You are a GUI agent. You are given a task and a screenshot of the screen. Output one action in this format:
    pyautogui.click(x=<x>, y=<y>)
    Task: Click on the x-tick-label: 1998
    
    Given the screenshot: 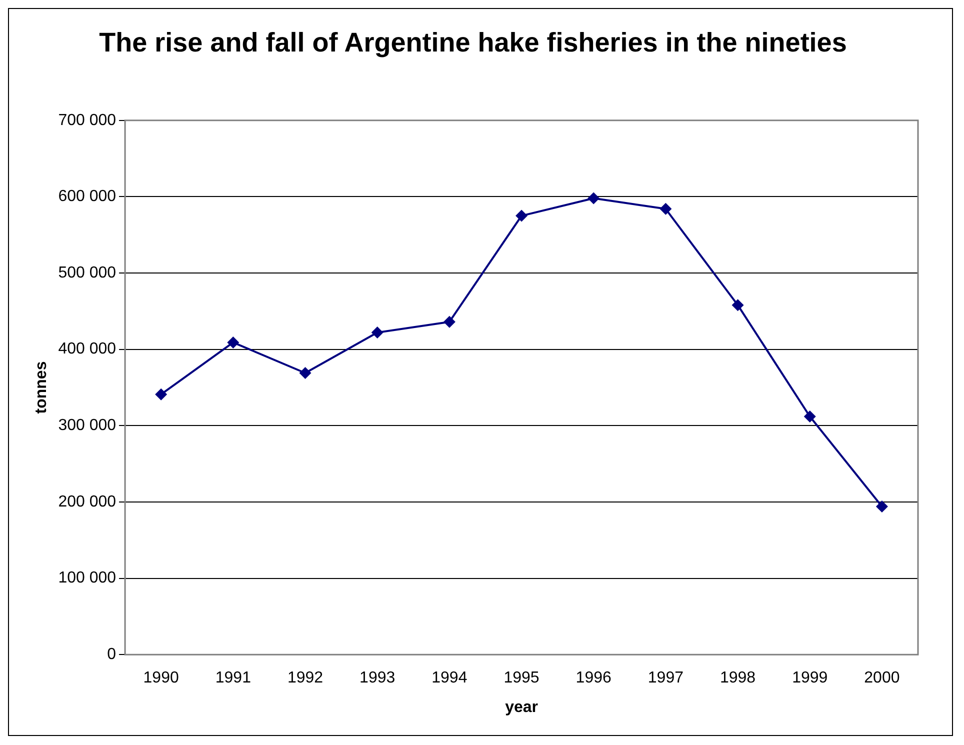 What is the action you would take?
    pyautogui.click(x=738, y=678)
    